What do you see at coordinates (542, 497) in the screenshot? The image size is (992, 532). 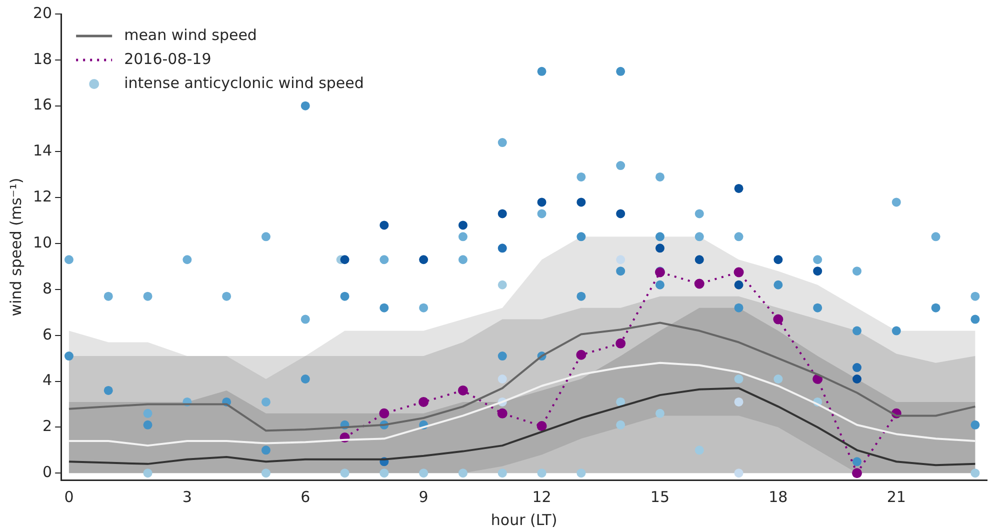 I see `x-tick-label: 12` at bounding box center [542, 497].